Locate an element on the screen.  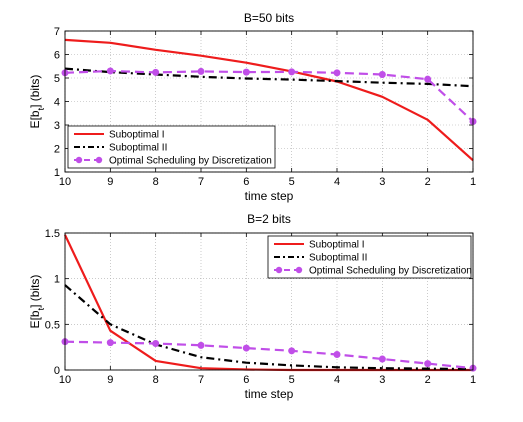
y-tick-label: 0 is located at coordinates (57, 371).